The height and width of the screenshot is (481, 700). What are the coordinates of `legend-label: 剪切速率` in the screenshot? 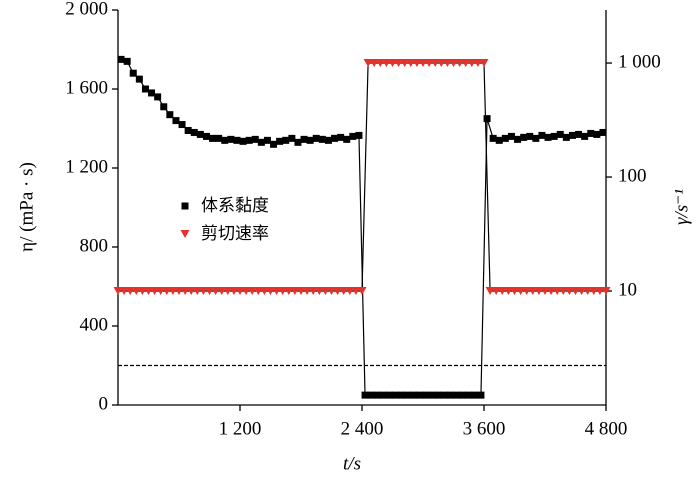 It's located at (235, 234).